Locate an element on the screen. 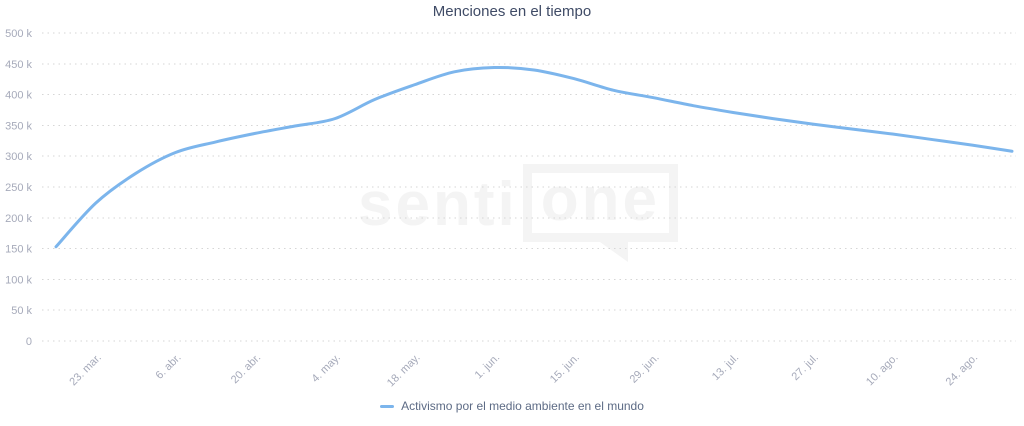 The image size is (1024, 426). x-axis-label: 10. ago. is located at coordinates (882, 370).